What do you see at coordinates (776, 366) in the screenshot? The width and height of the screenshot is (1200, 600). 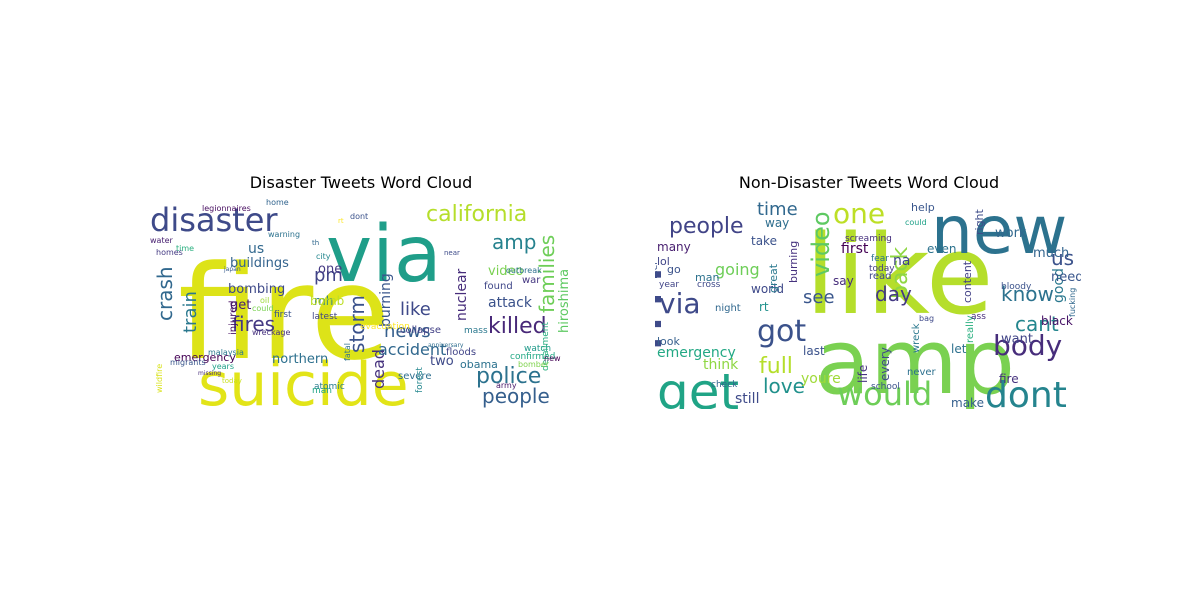 I see `word-full: full` at bounding box center [776, 366].